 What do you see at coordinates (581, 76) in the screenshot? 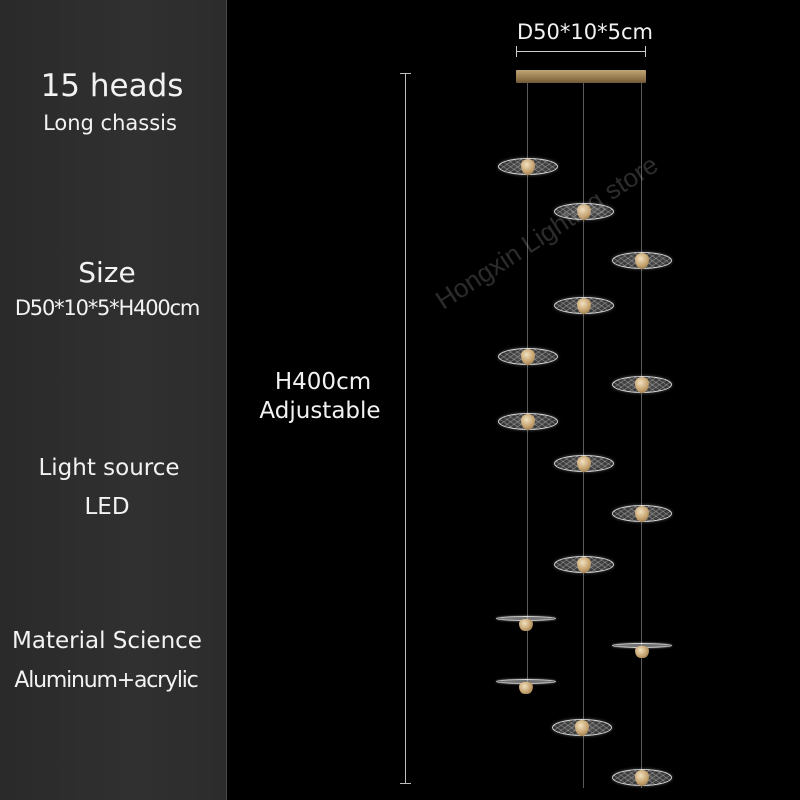
I see `ceiling-canopy` at bounding box center [581, 76].